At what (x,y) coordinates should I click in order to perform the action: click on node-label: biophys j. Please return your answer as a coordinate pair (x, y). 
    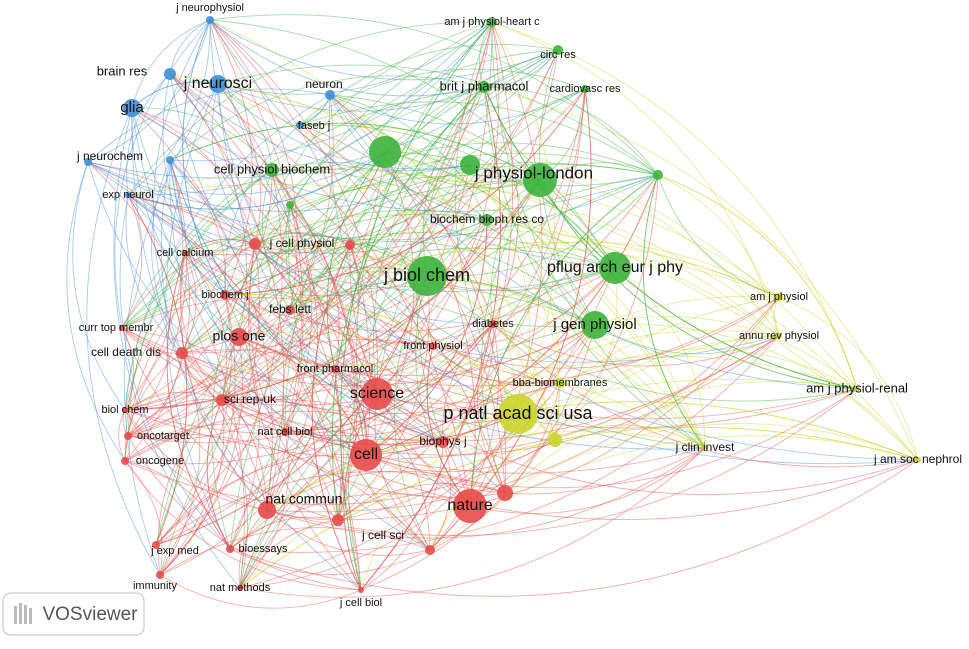
    Looking at the image, I should click on (442, 441).